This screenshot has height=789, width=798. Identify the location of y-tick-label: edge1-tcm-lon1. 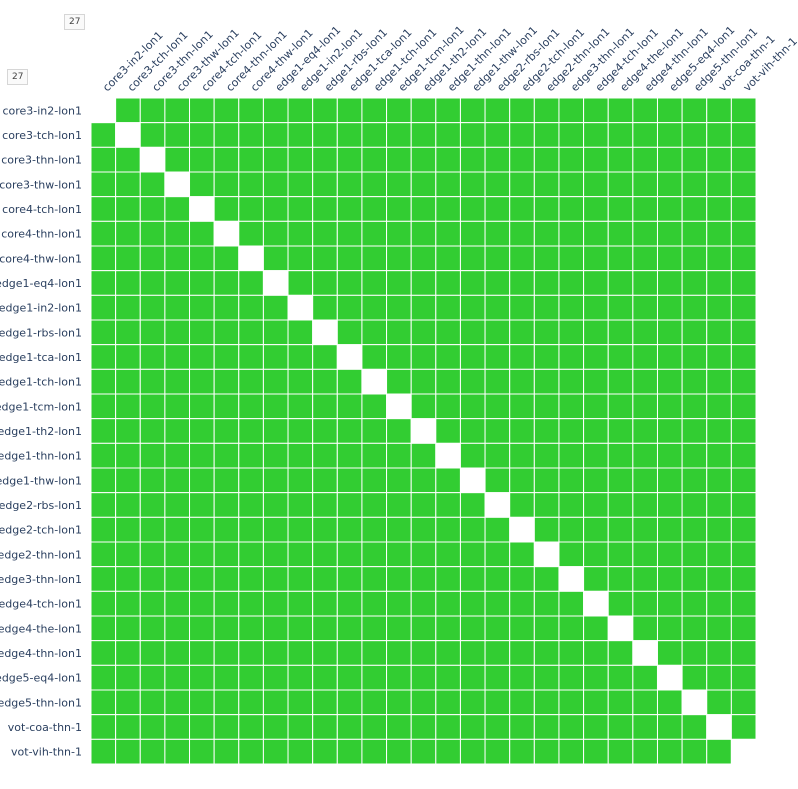
(41, 406).